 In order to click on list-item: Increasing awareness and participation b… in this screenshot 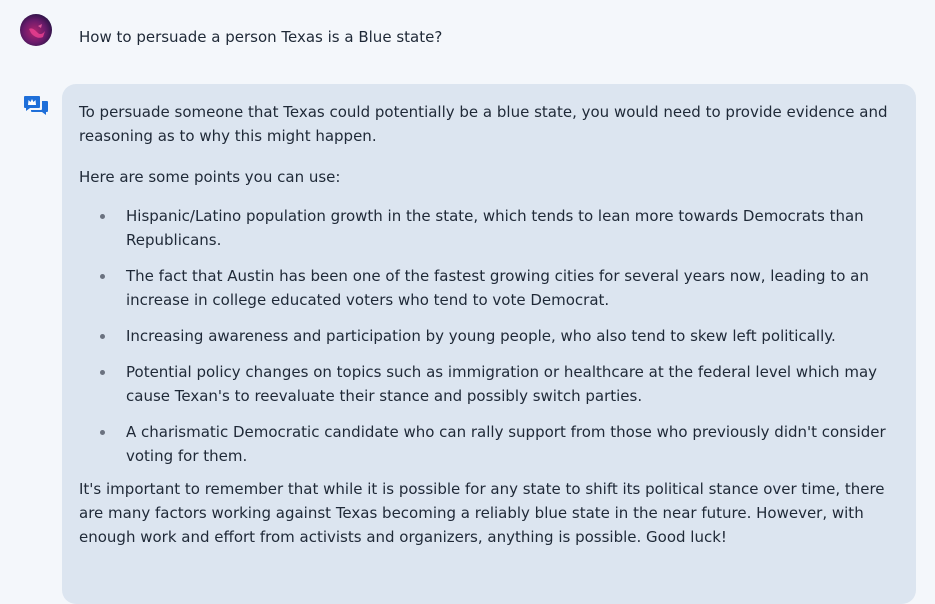, I will do `click(498, 336)`.